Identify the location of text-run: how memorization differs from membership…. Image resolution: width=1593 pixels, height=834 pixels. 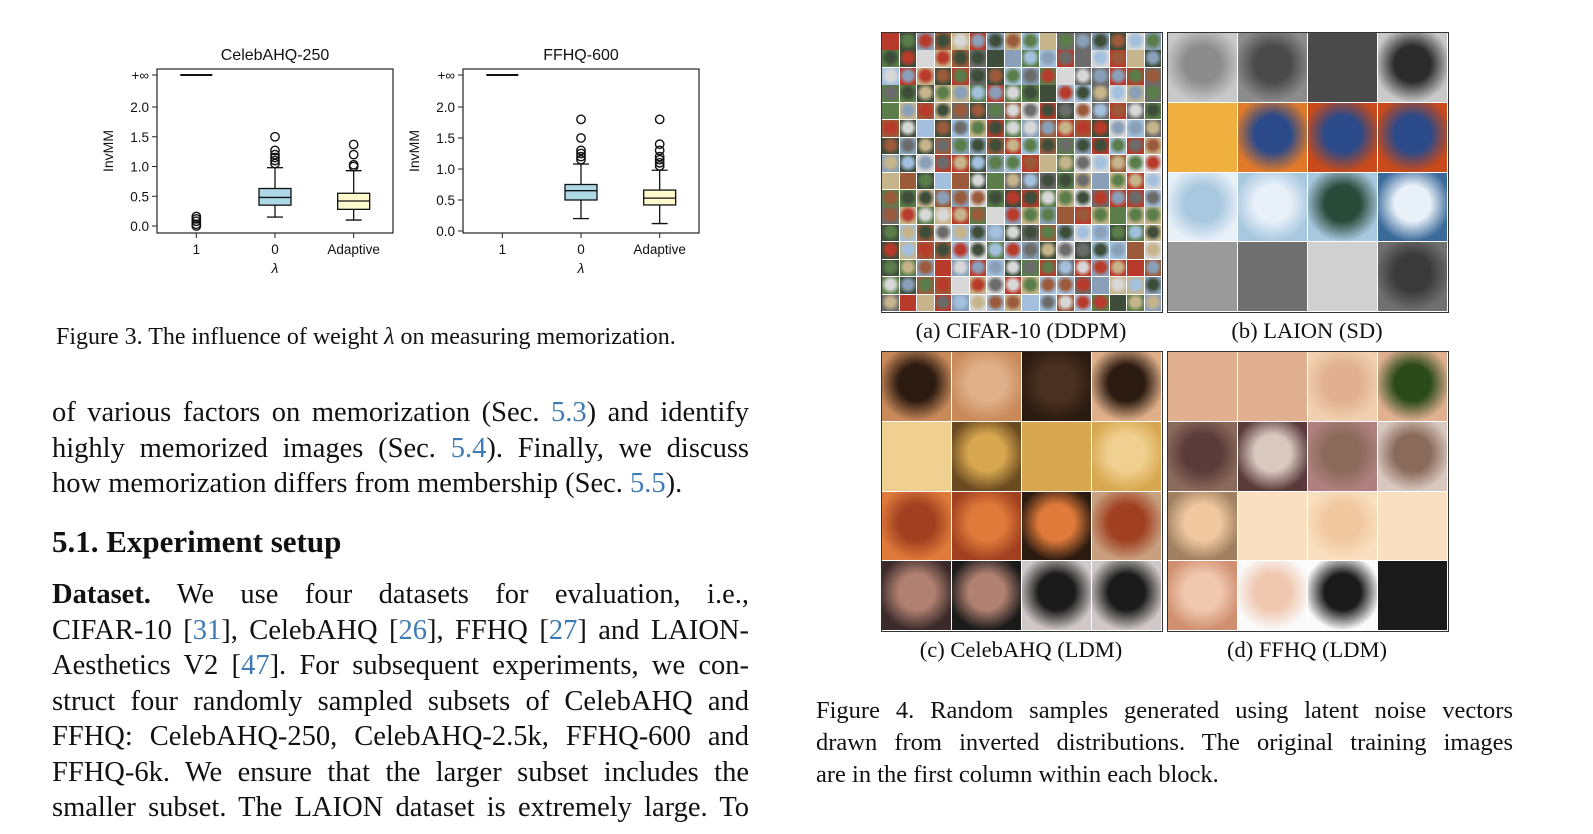
(341, 483).